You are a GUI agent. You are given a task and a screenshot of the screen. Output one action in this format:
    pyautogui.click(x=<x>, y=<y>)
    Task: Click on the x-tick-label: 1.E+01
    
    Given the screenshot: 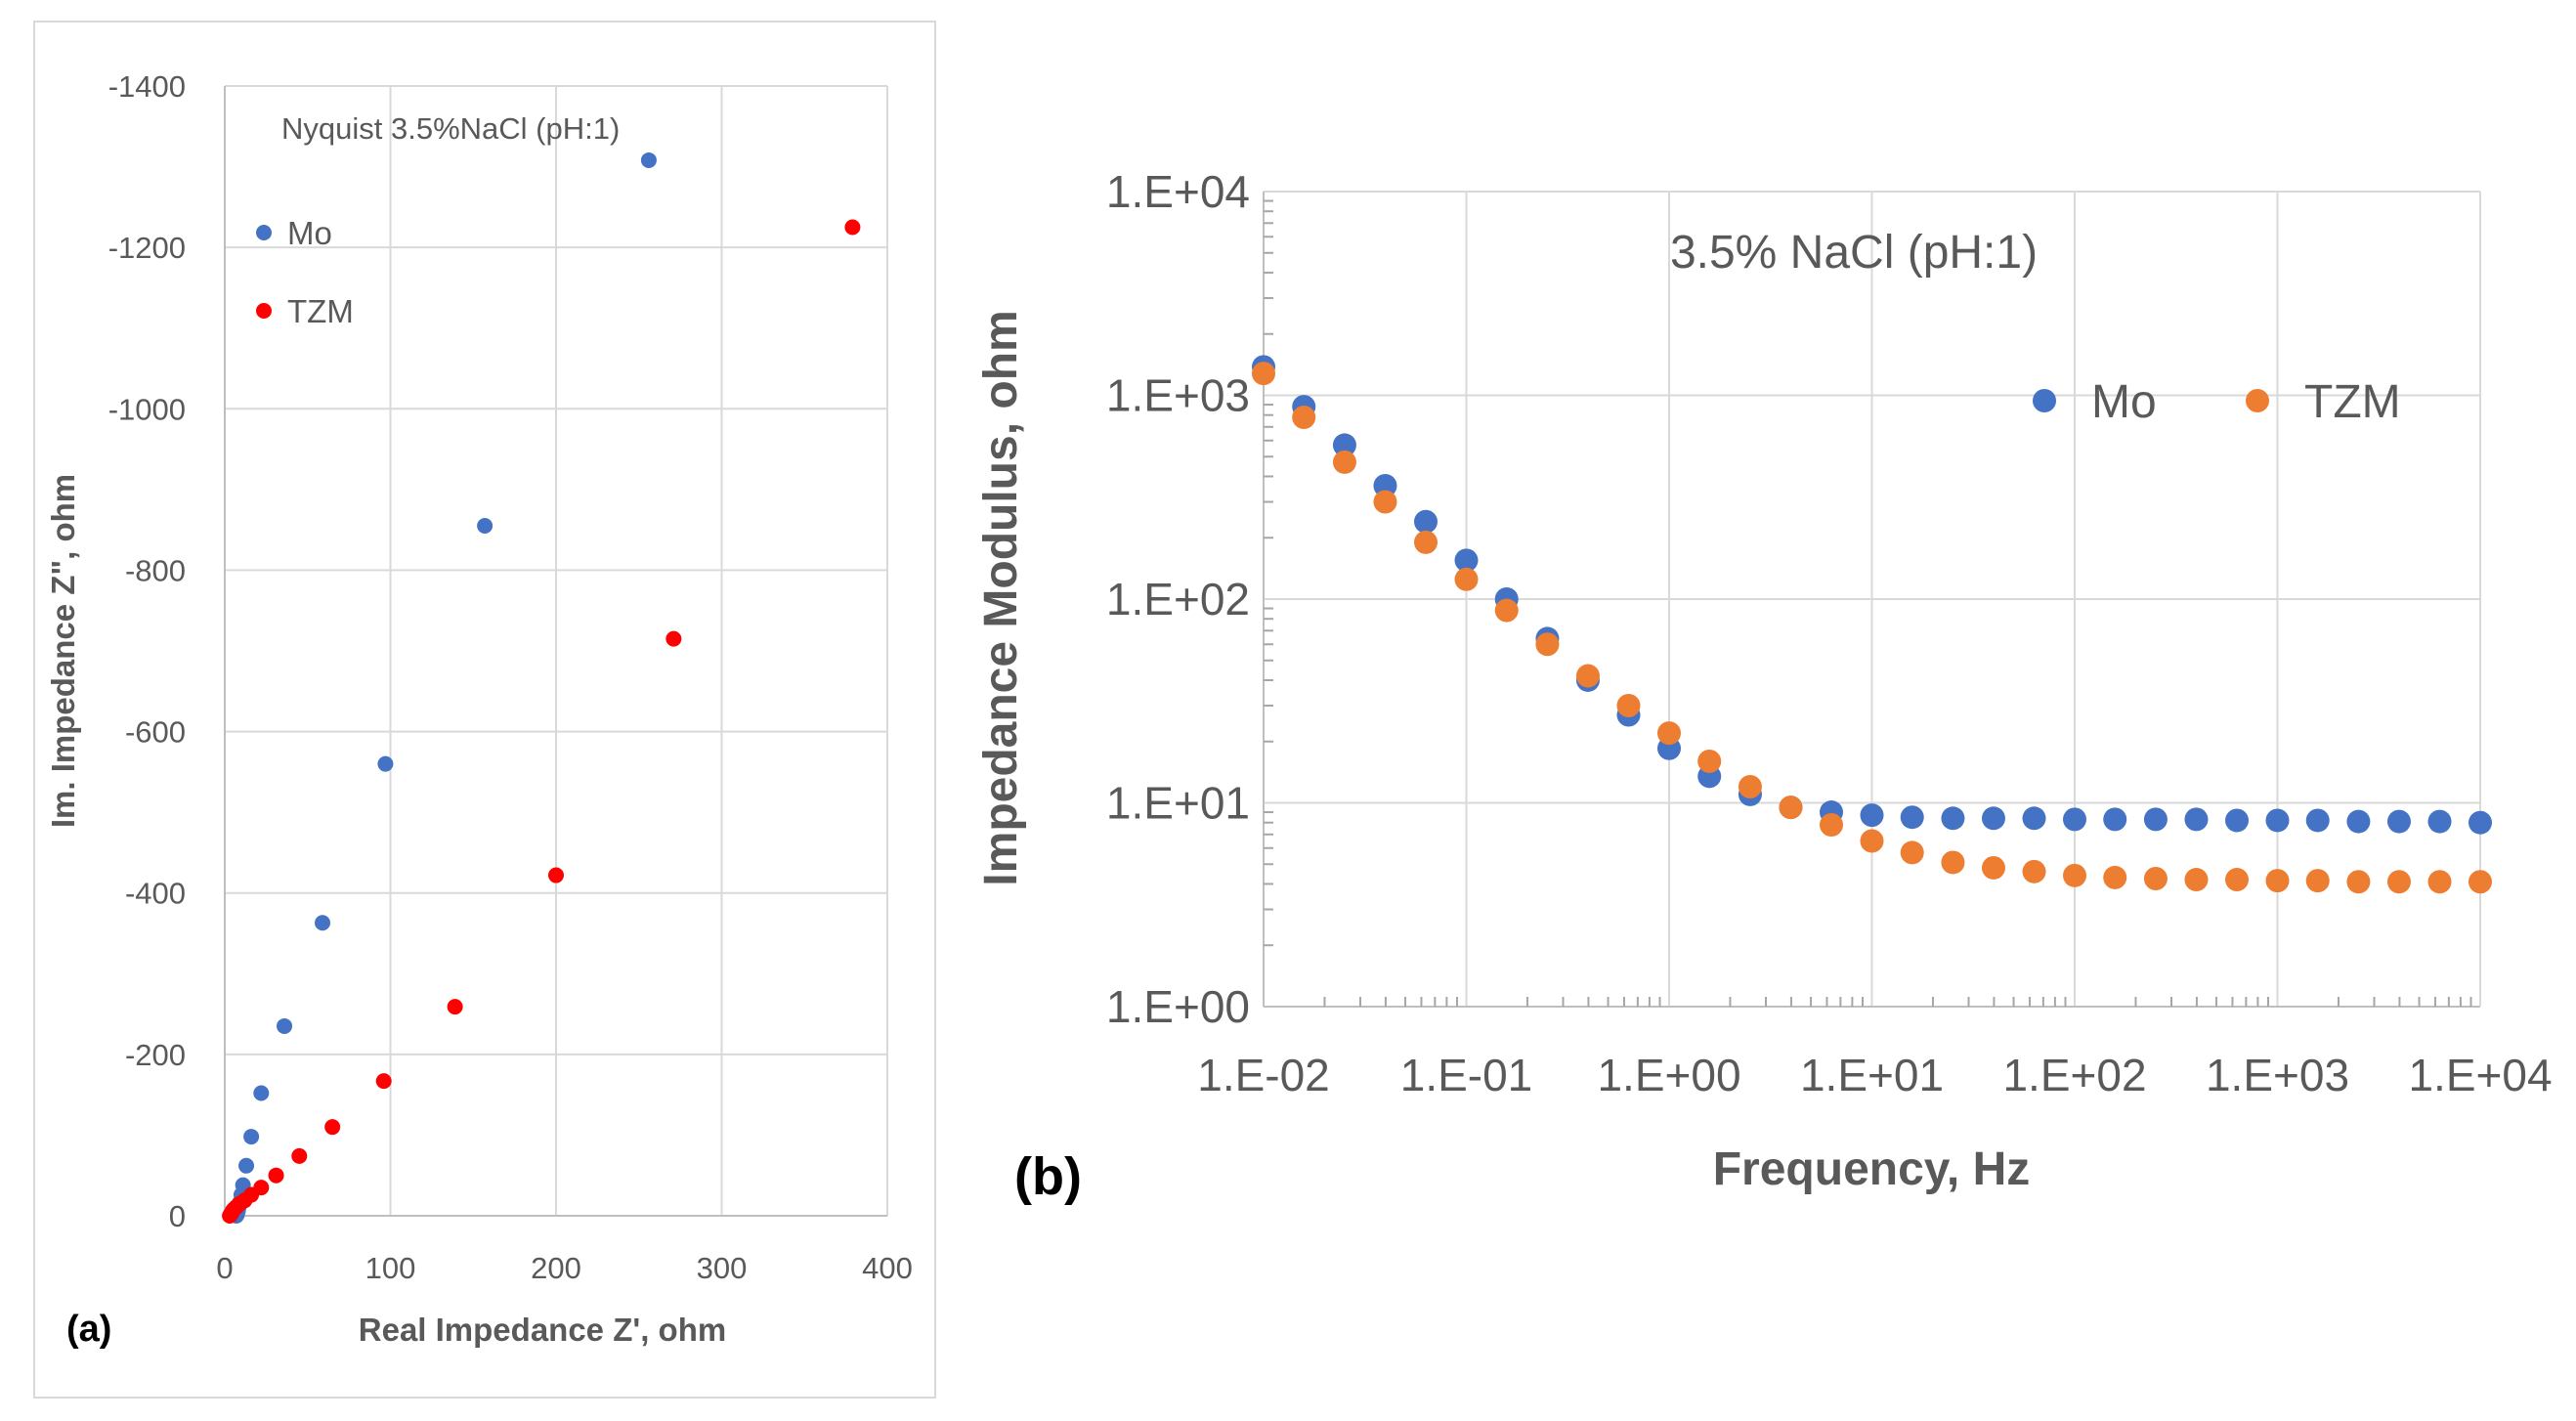 What is the action you would take?
    pyautogui.click(x=1872, y=1075)
    